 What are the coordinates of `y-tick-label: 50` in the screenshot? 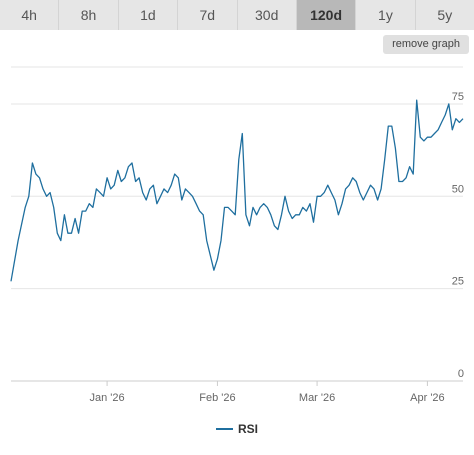 It's located at (458, 189).